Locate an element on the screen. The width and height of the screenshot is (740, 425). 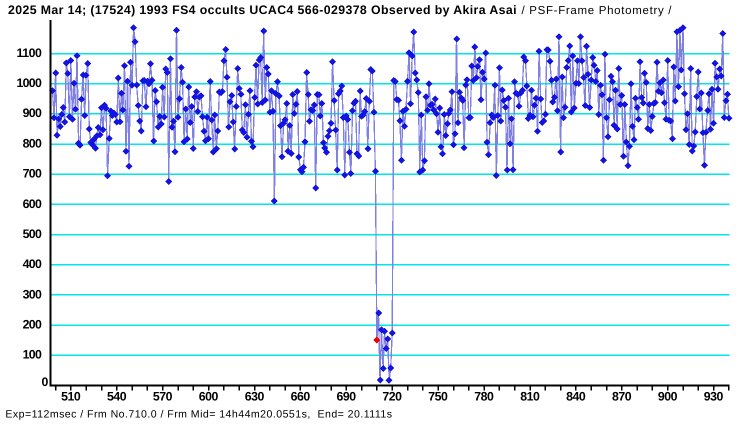
svg-text: 570 is located at coordinates (163, 397).